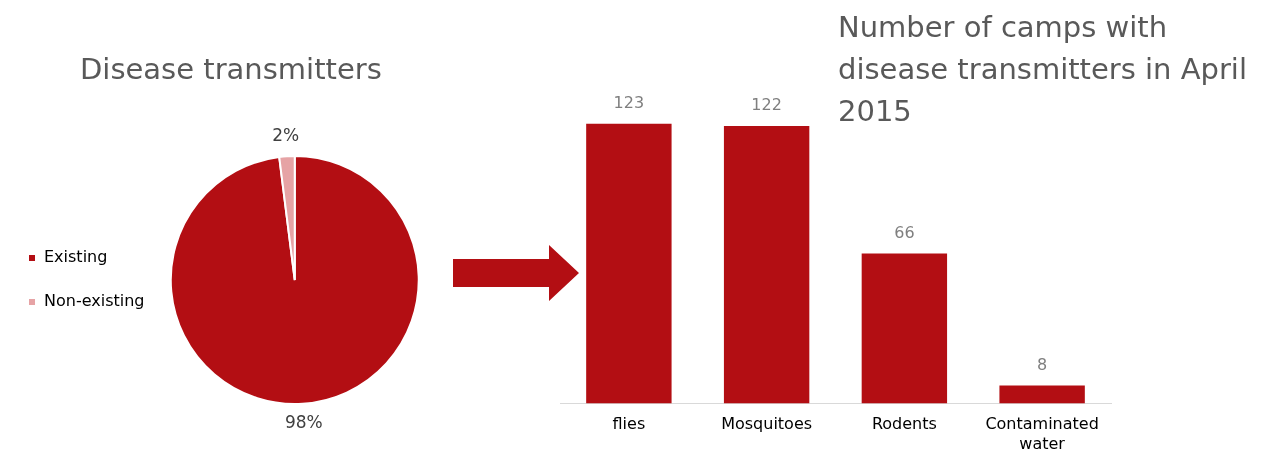 The height and width of the screenshot is (470, 1279). What do you see at coordinates (1043, 69) in the screenshot?
I see `chart-title: Number of camps with disease transmitters in April 2015` at bounding box center [1043, 69].